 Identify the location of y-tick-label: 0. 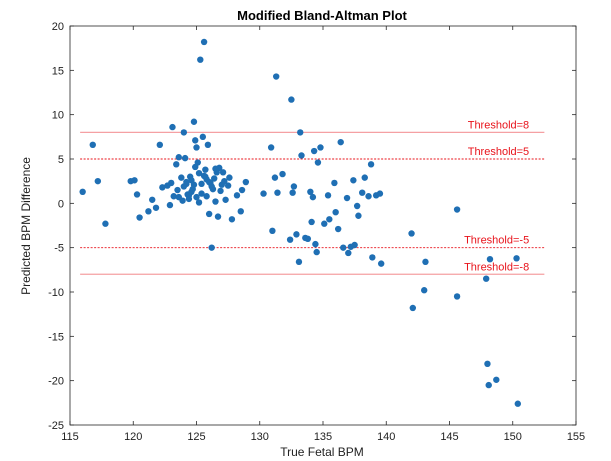
(61, 204).